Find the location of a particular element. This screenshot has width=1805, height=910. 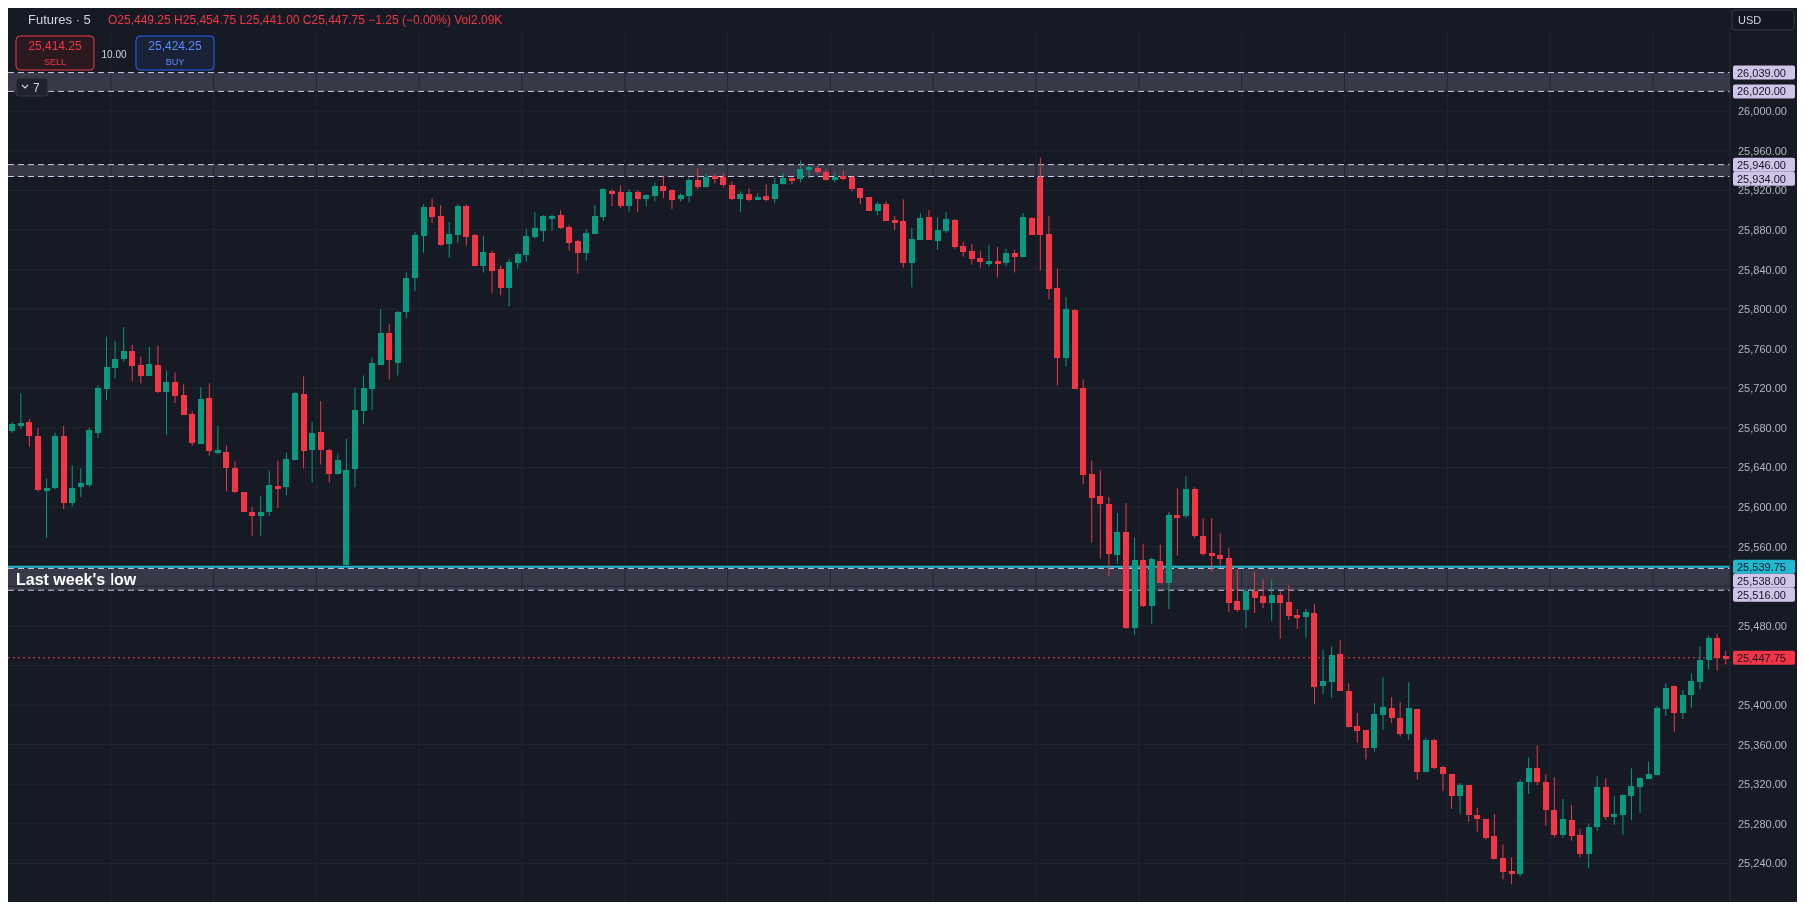

annotation: 7 is located at coordinates (36, 88).